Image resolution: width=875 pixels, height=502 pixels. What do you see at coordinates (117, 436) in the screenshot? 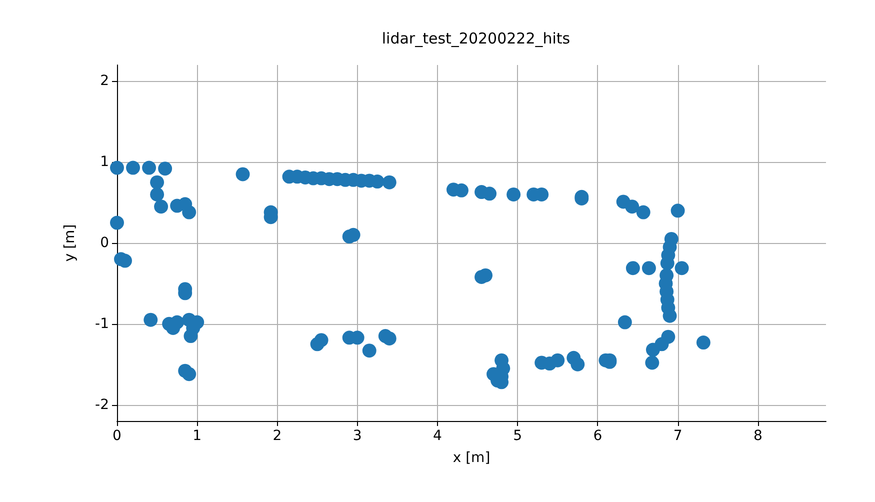
I see `x-tick-label: 0` at bounding box center [117, 436].